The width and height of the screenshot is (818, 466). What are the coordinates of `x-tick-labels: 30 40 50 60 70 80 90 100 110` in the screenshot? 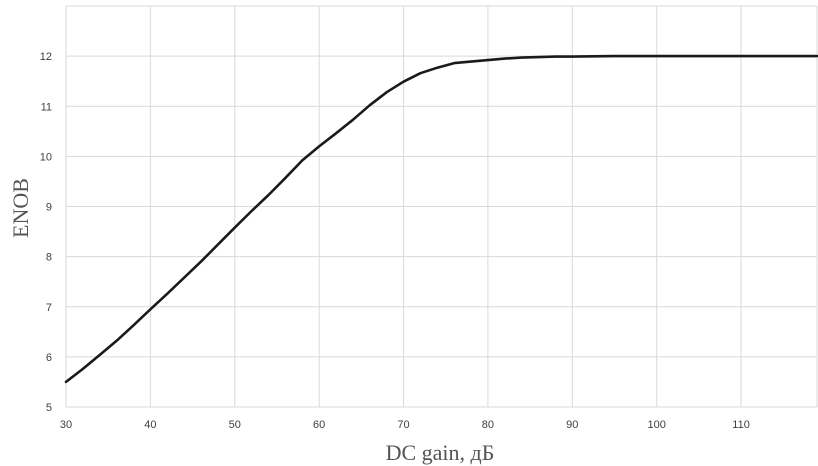 It's located at (405, 425).